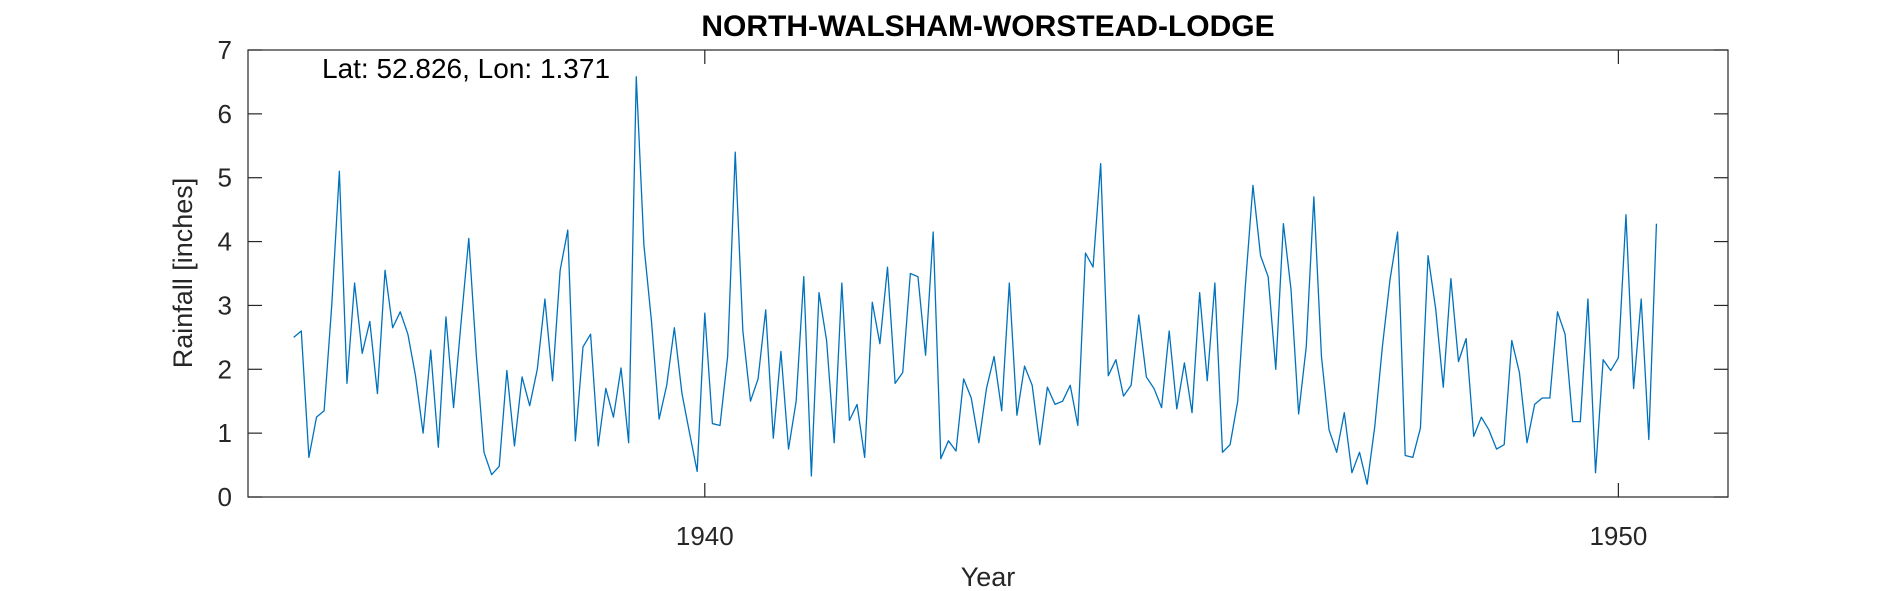 Image resolution: width=1890 pixels, height=591 pixels. Describe the element at coordinates (225, 497) in the screenshot. I see `y-tick-label: 0` at that location.